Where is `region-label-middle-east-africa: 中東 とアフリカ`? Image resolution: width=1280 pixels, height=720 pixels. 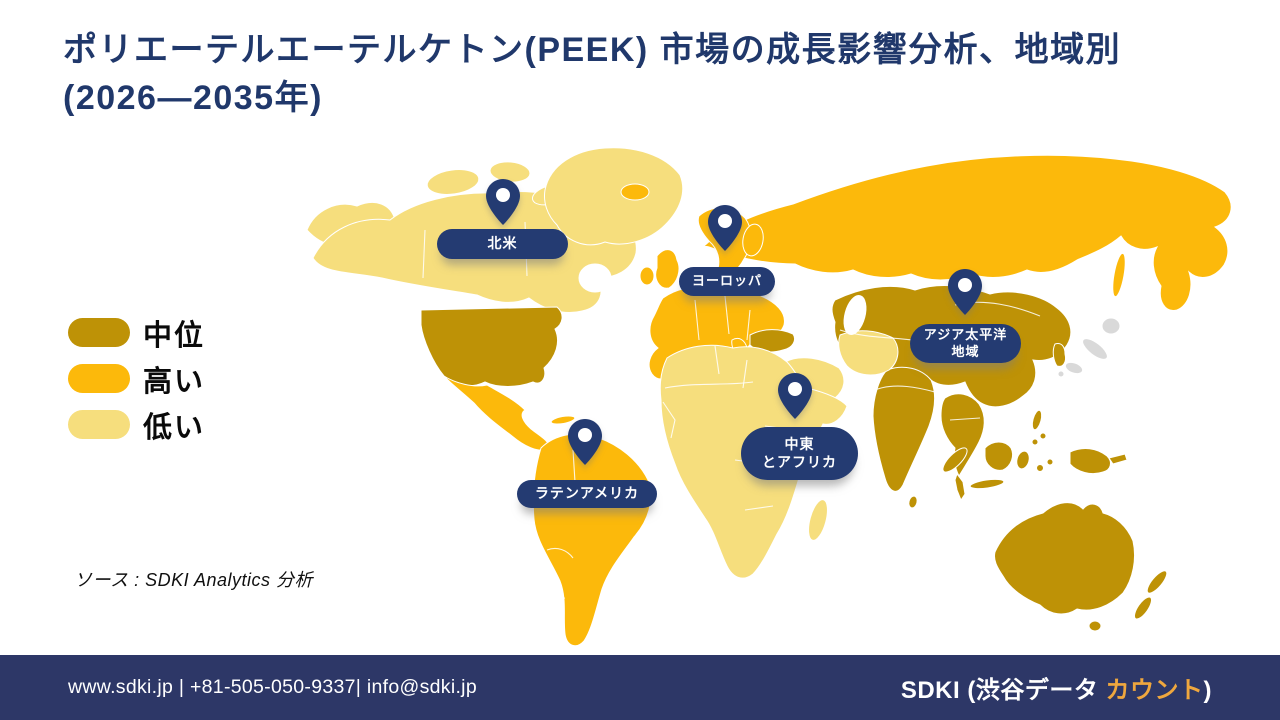
region-label-middle-east-africa: 中東 とアフリカ is located at coordinates (799, 453).